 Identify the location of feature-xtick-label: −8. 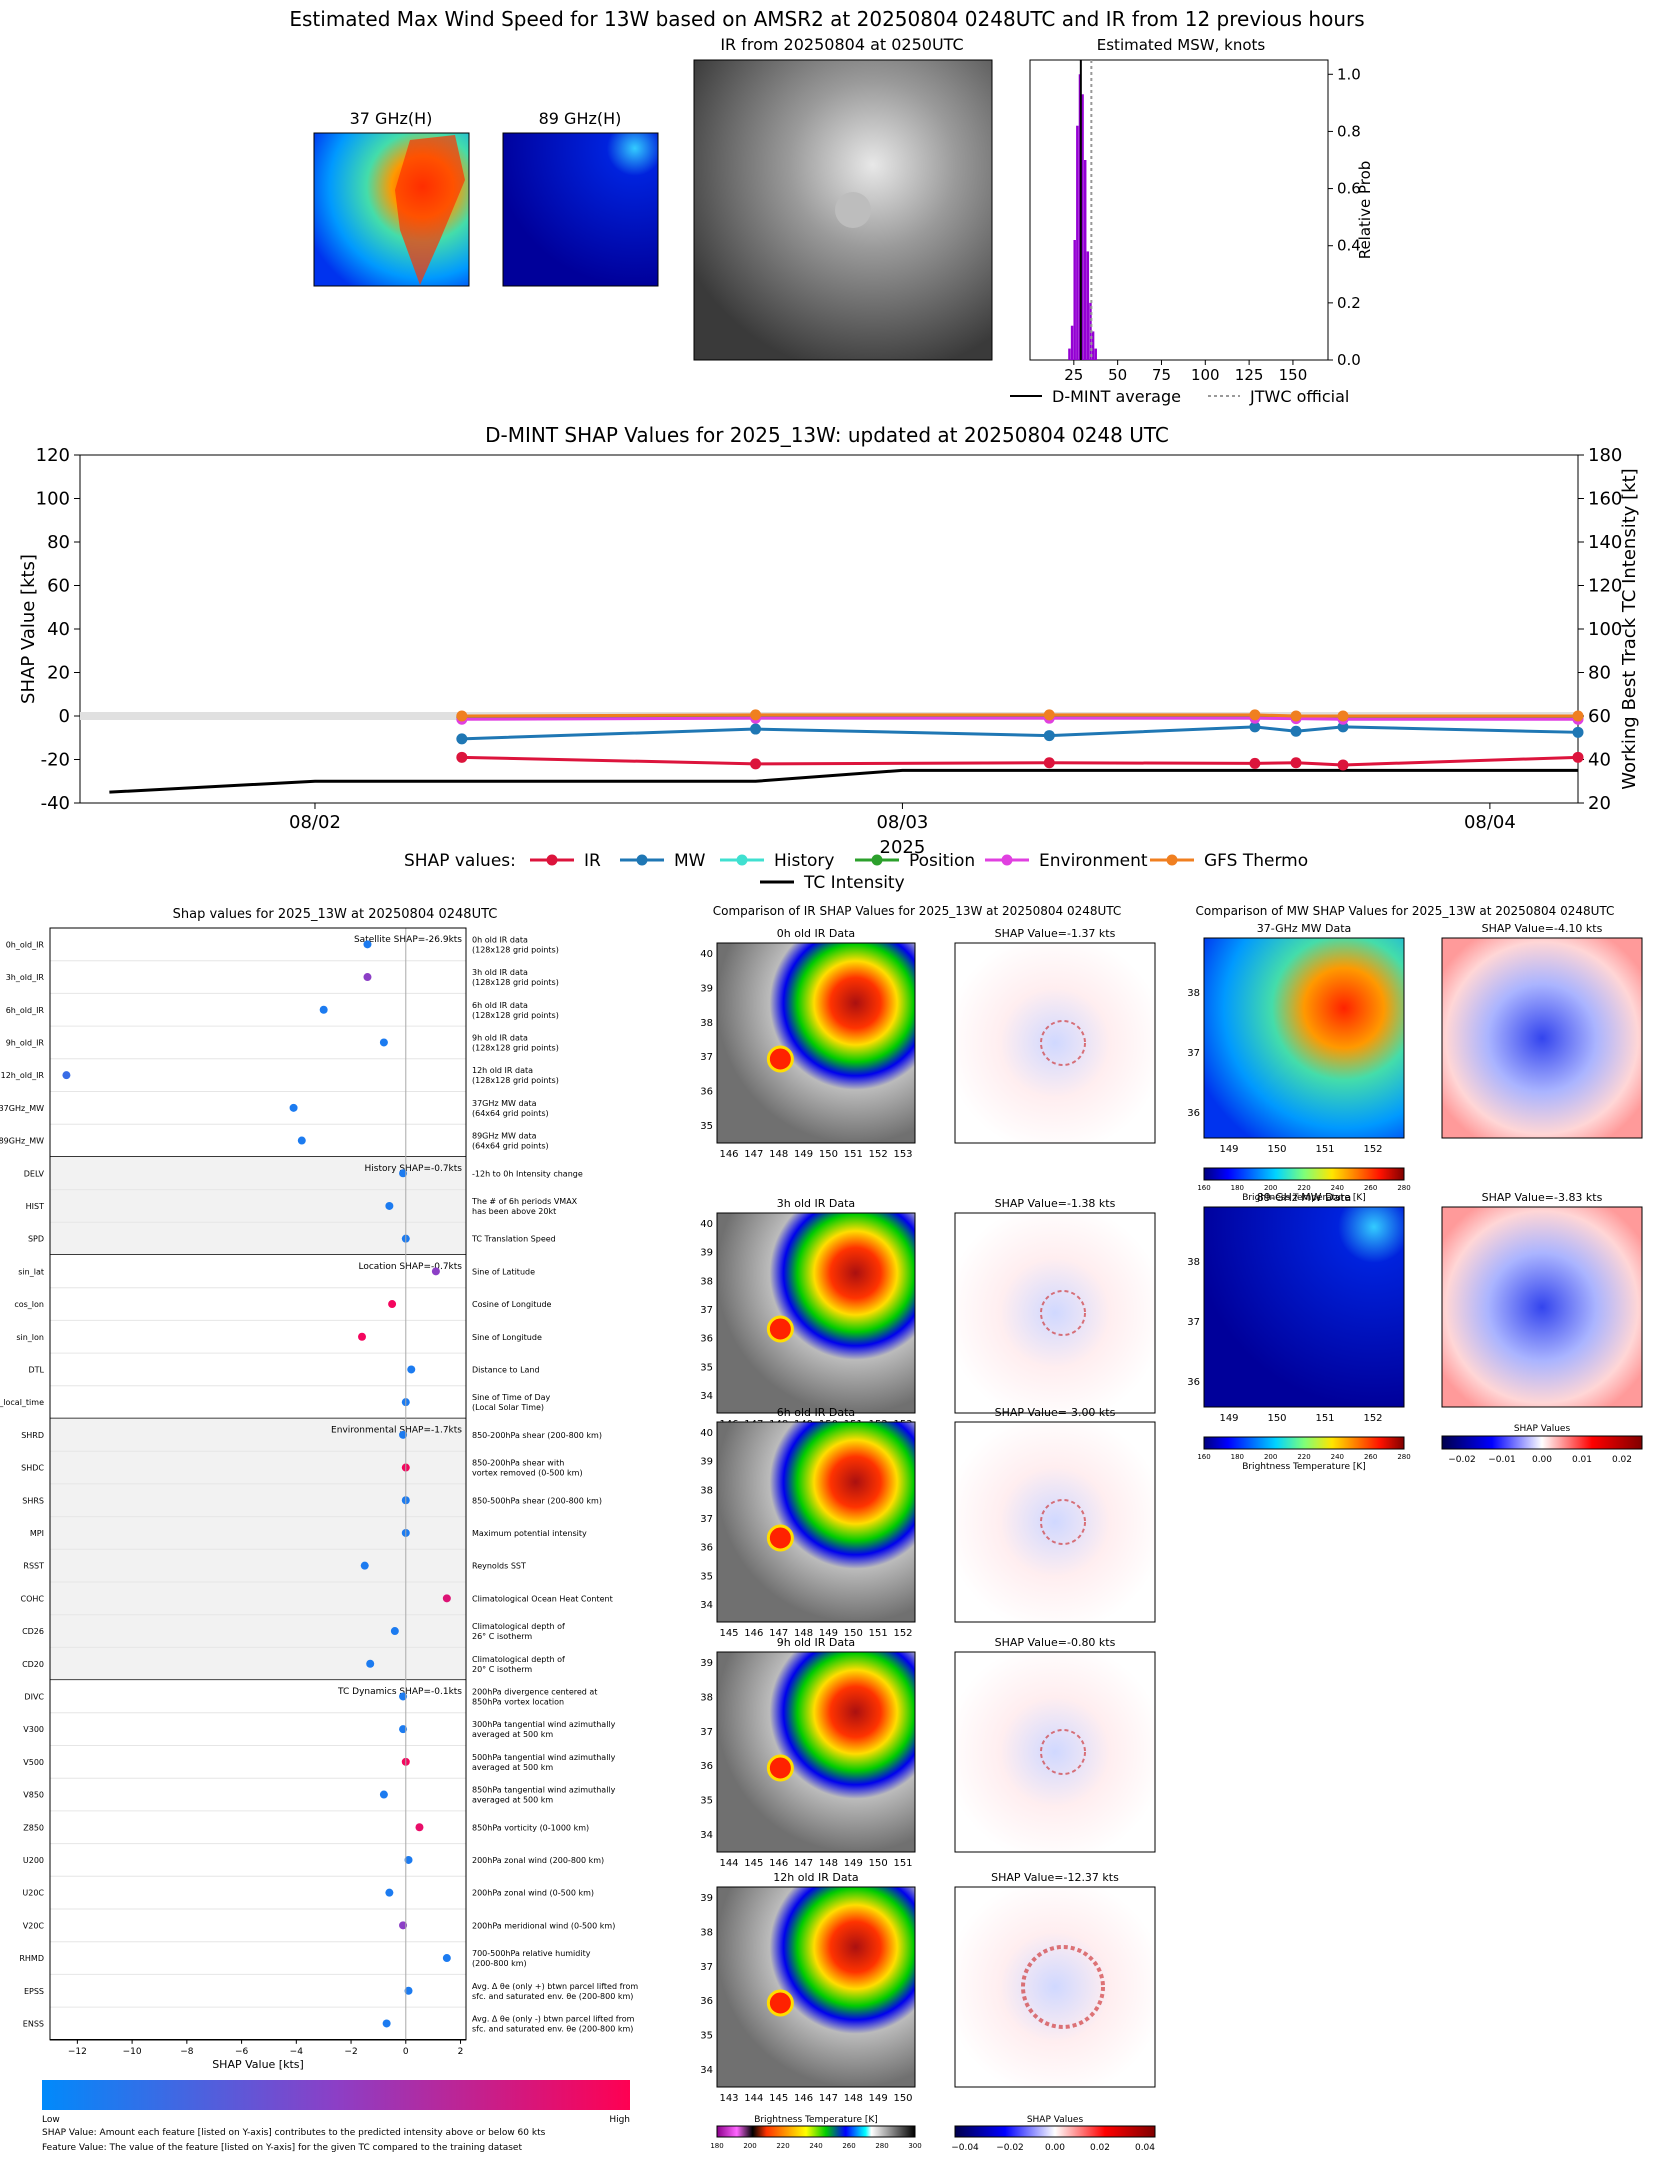
(187, 2052).